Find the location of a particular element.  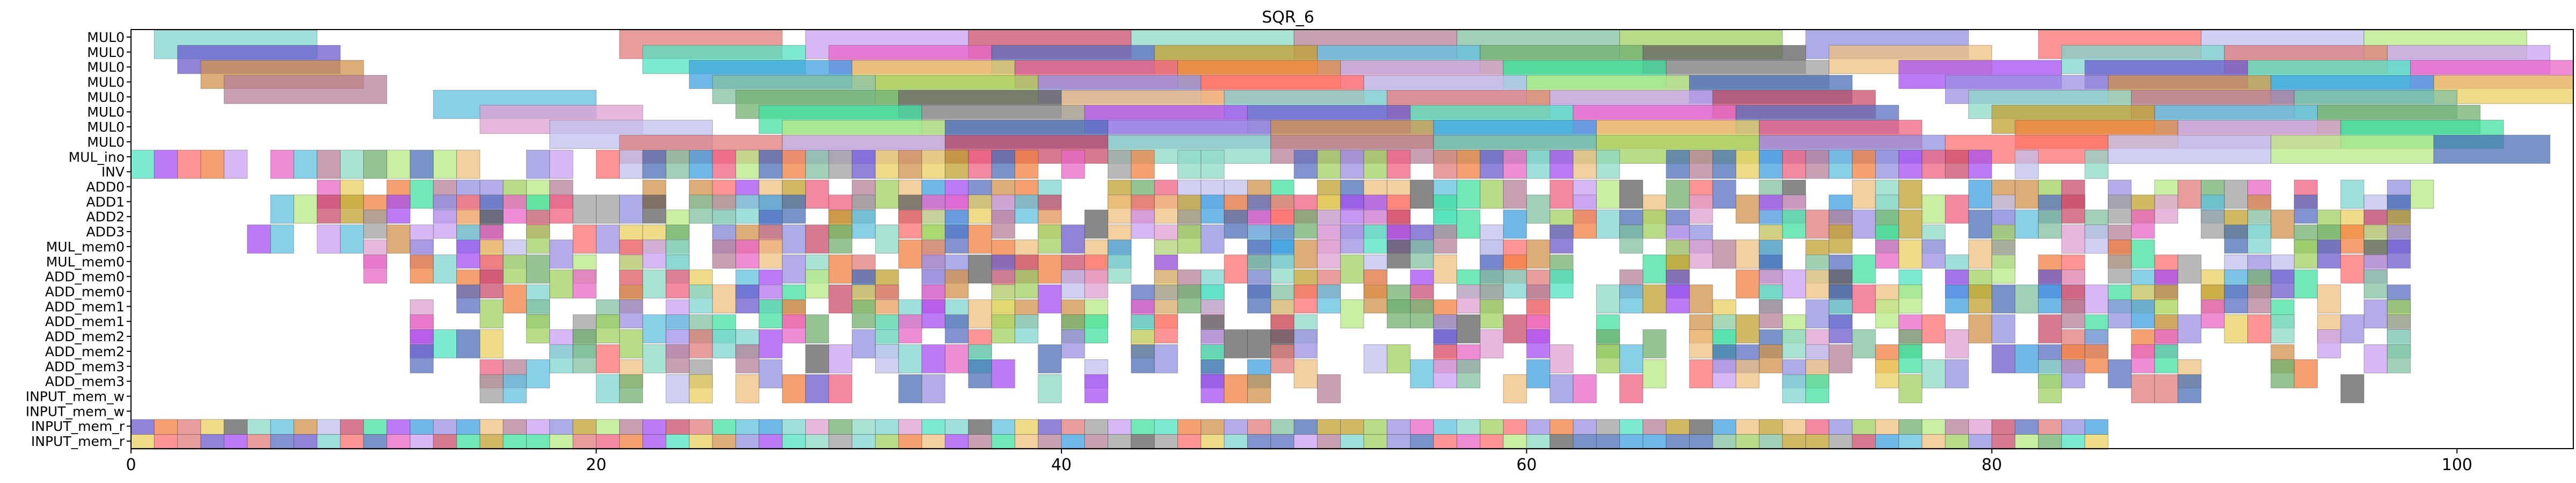

x-tick-label: 20 is located at coordinates (596, 465).